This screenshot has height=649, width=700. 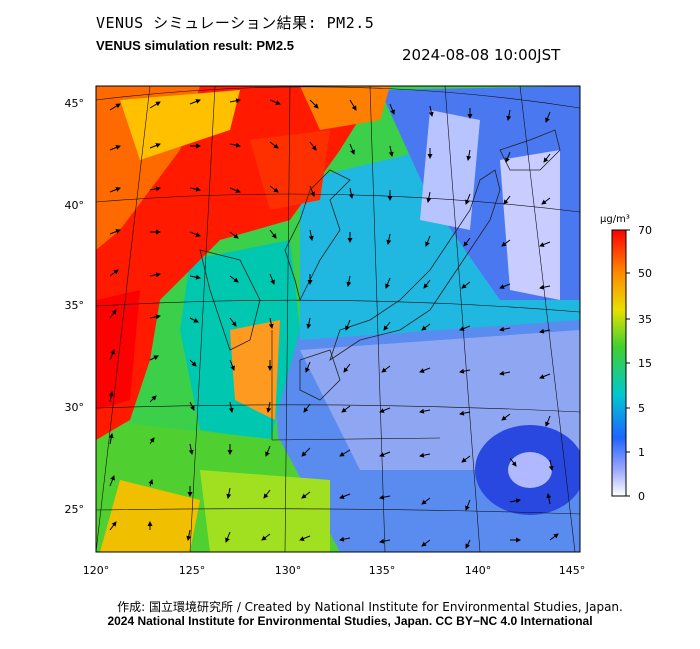 I want to click on latitude-labels: 45° 40° 35° 30° 25°, so click(x=75, y=306).